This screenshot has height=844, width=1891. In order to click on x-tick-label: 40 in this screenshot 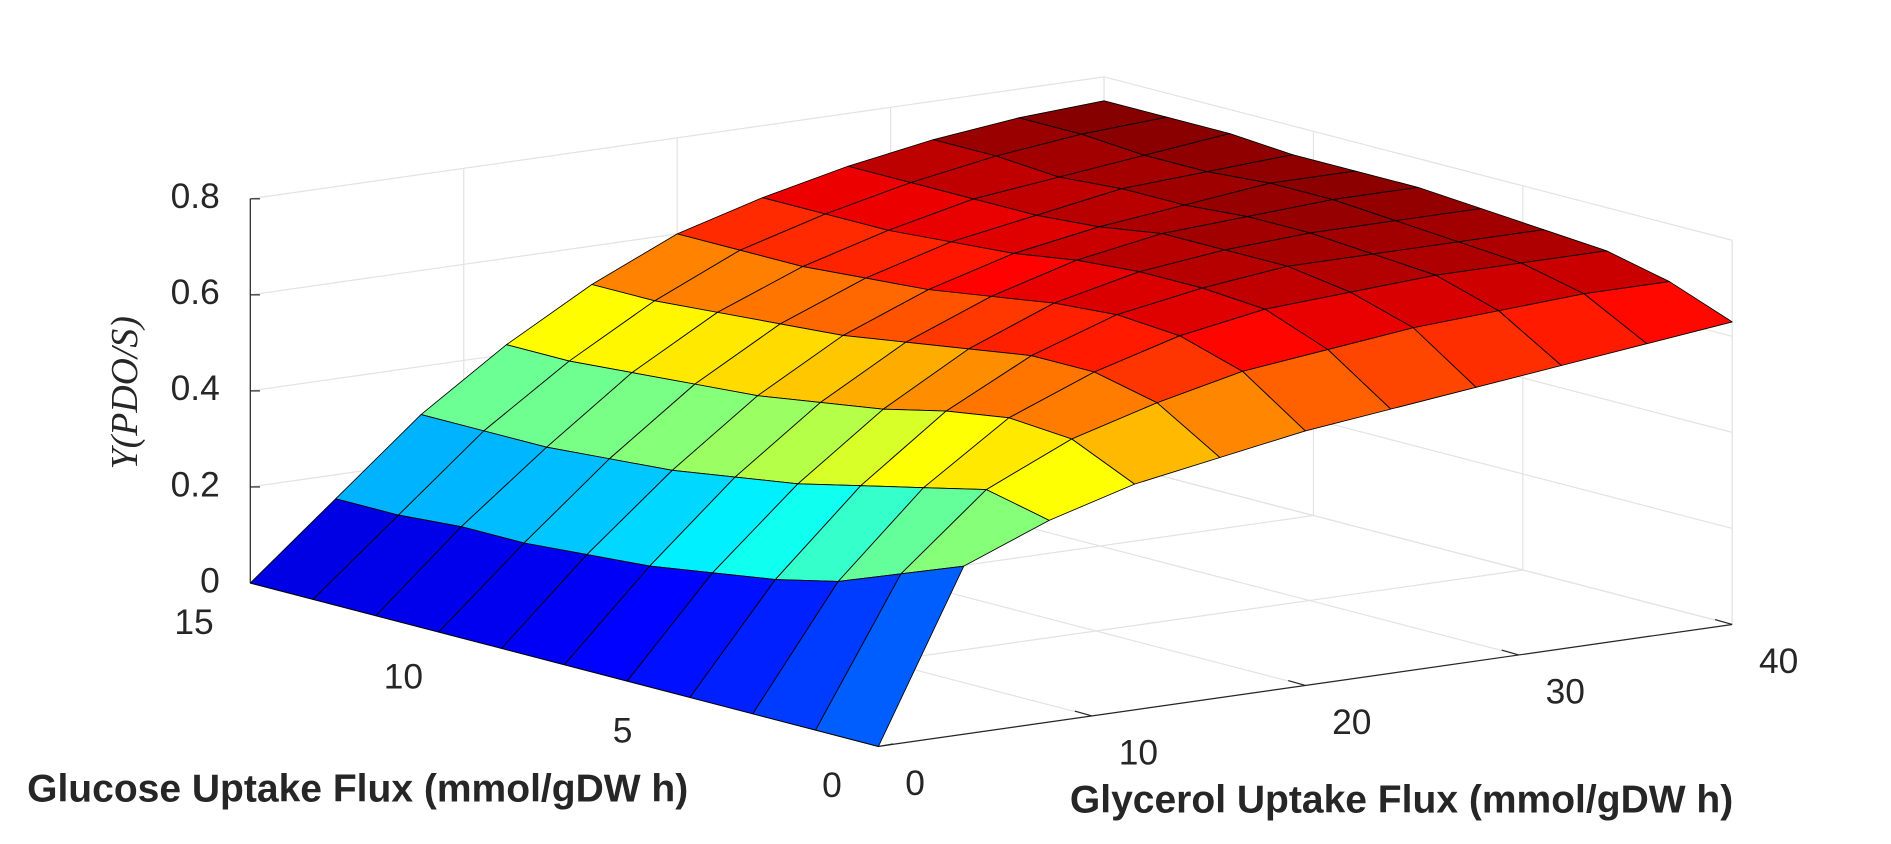, I will do `click(1778, 661)`.